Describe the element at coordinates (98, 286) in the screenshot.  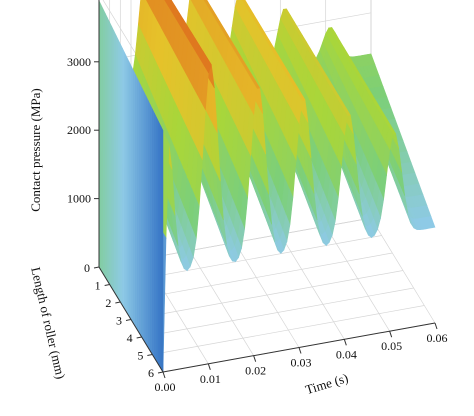
I see `y-tick-label: 1` at that location.